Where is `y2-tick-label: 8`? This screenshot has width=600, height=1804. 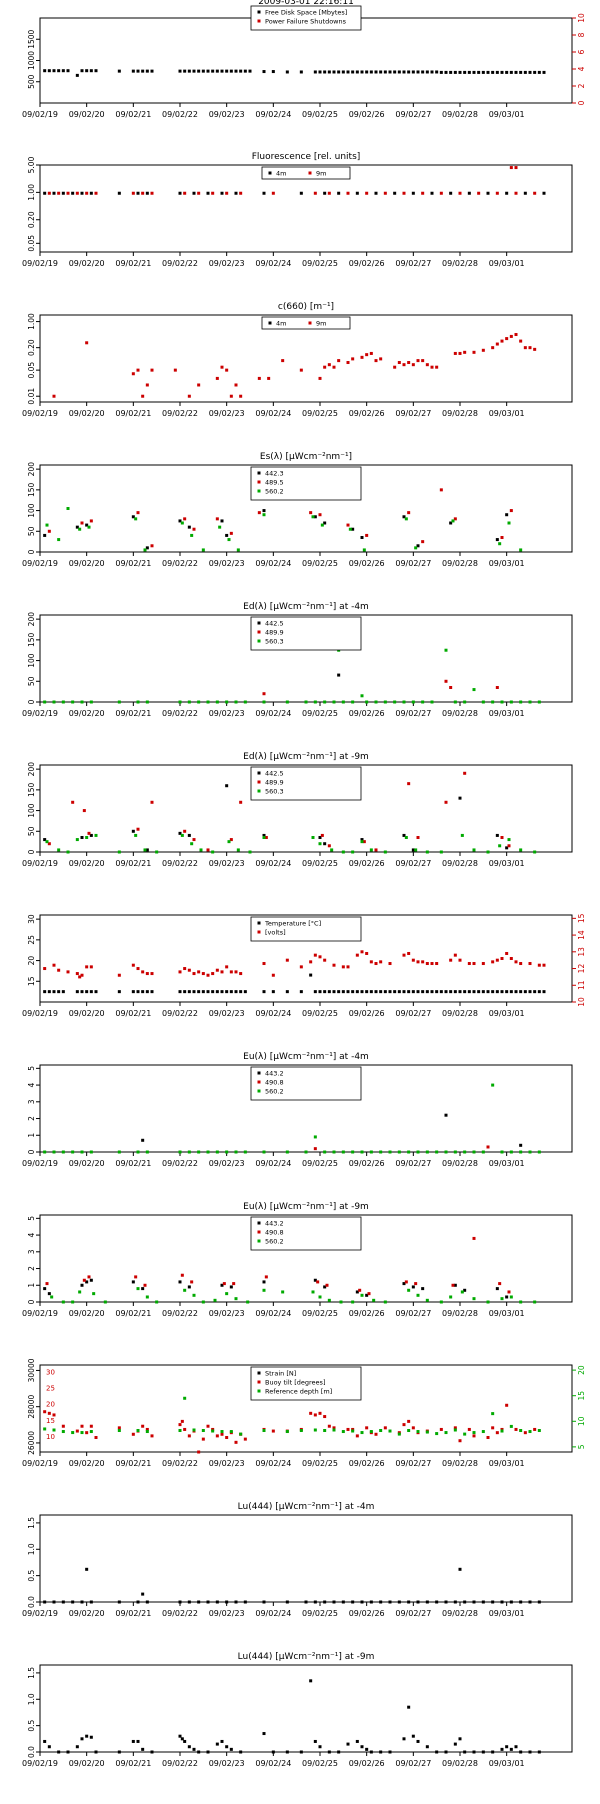 y2-tick-label: 8 is located at coordinates (581, 34).